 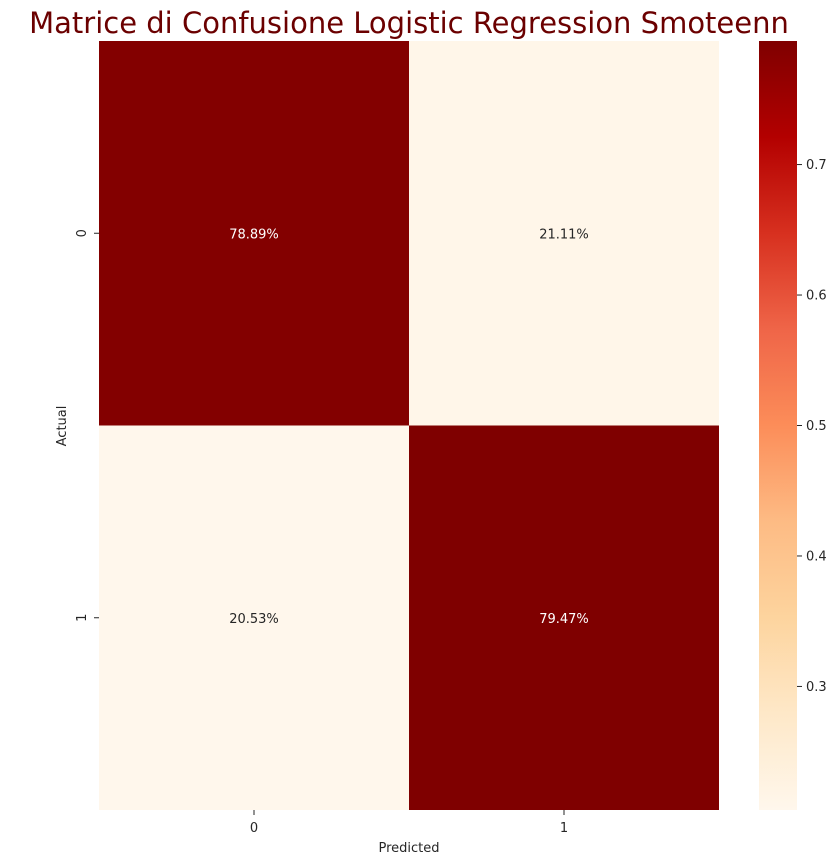 I want to click on cell-label-0-0: 78.89%, so click(x=254, y=234).